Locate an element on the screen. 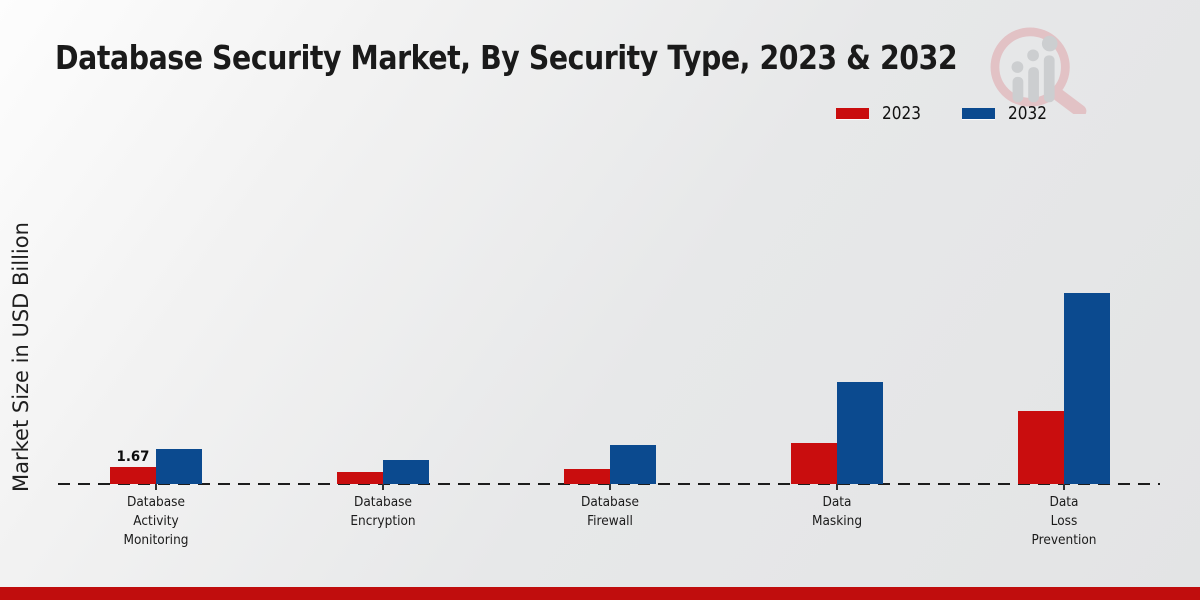 The width and height of the screenshot is (1200, 600). bar-2032-data-masking is located at coordinates (860, 433).